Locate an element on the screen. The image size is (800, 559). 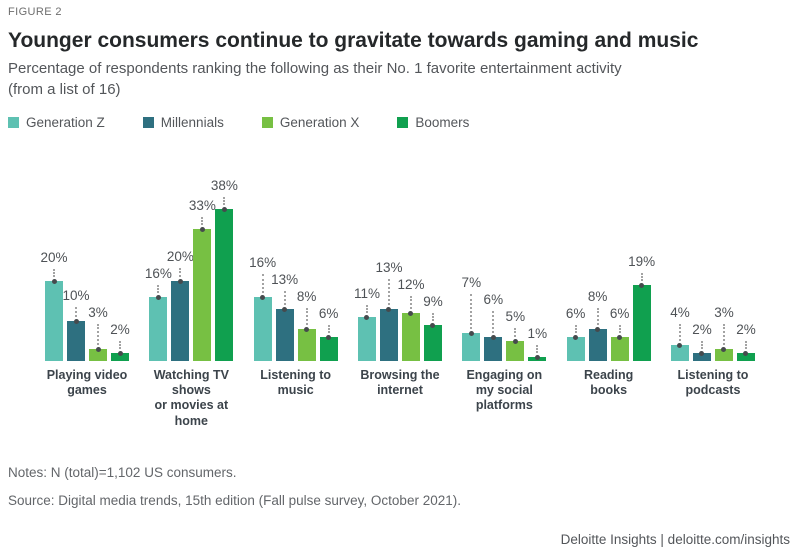
bar-generation-z-listening-to-podcasts is located at coordinates (679, 352).